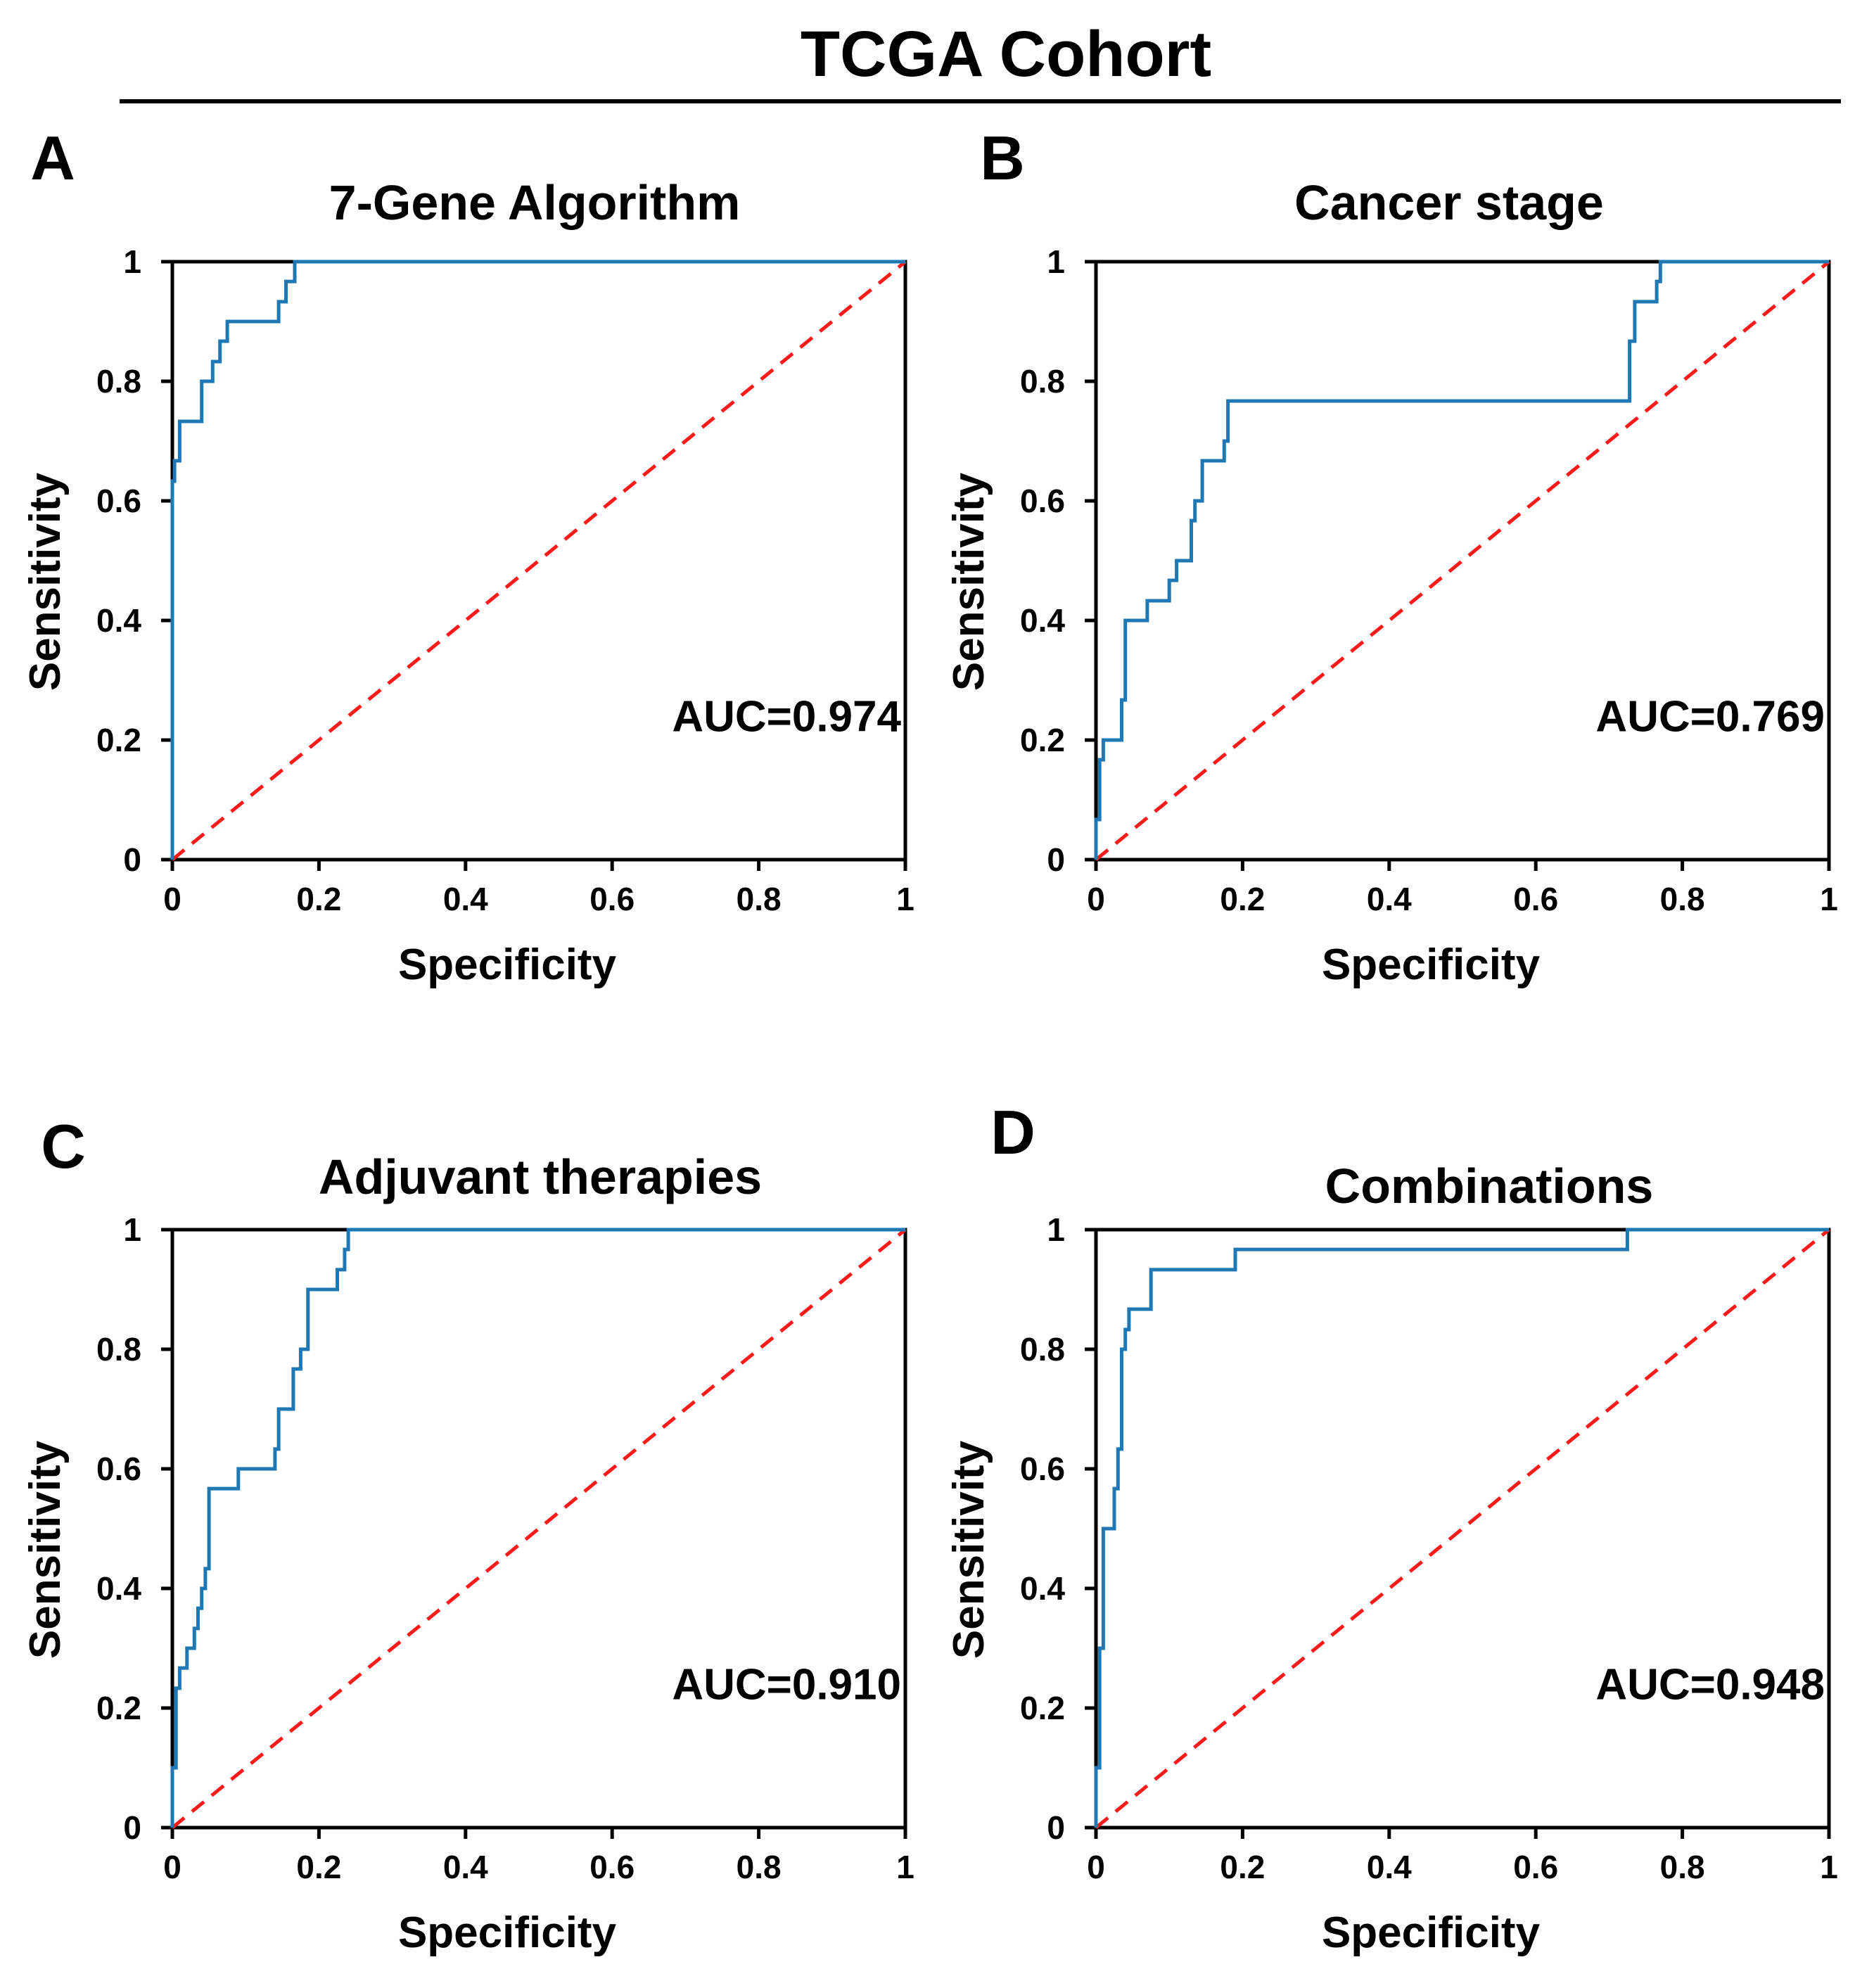 This screenshot has width=1855, height=1988. What do you see at coordinates (1002, 158) in the screenshot?
I see `panel-letter: B` at bounding box center [1002, 158].